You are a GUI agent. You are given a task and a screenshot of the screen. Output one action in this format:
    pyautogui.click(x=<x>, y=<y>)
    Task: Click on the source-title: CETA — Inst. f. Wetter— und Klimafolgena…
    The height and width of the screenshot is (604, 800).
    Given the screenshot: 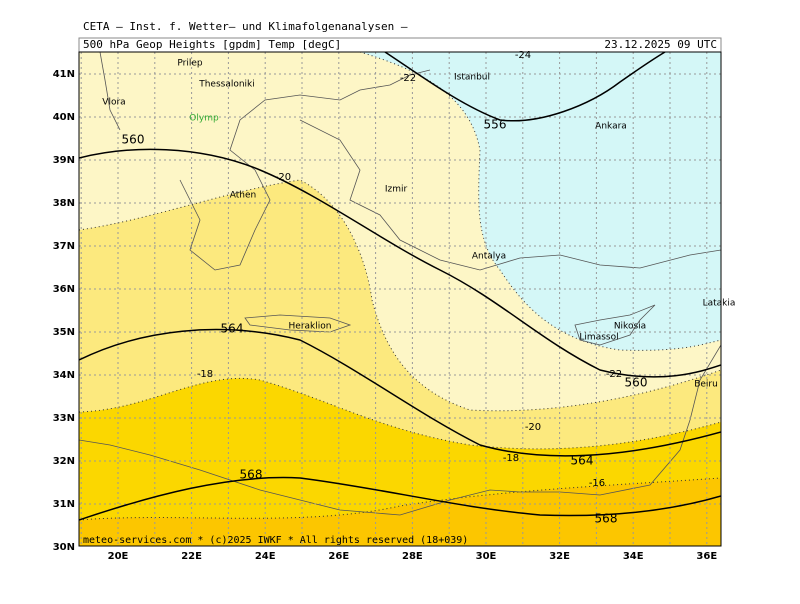 What is the action you would take?
    pyautogui.click(x=245, y=26)
    